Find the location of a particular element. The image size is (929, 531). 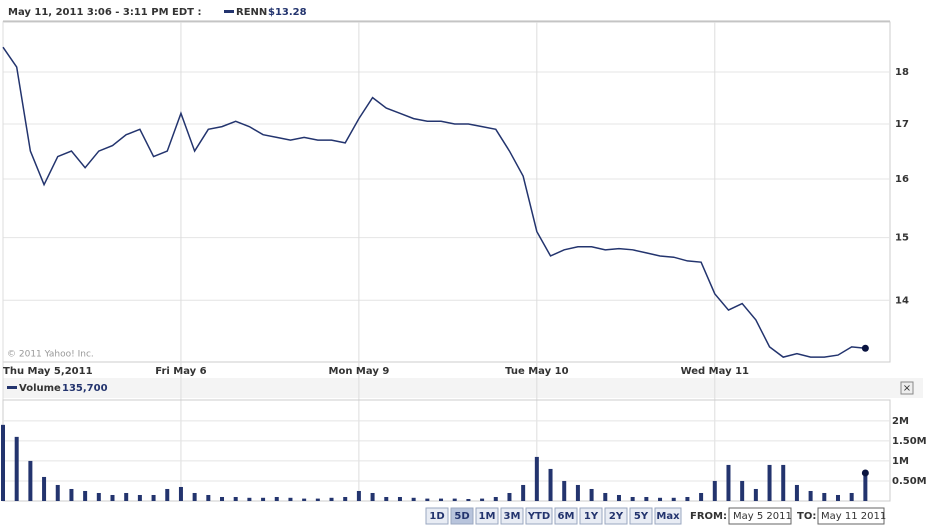

y-tick-label: 0.50M is located at coordinates (909, 481).